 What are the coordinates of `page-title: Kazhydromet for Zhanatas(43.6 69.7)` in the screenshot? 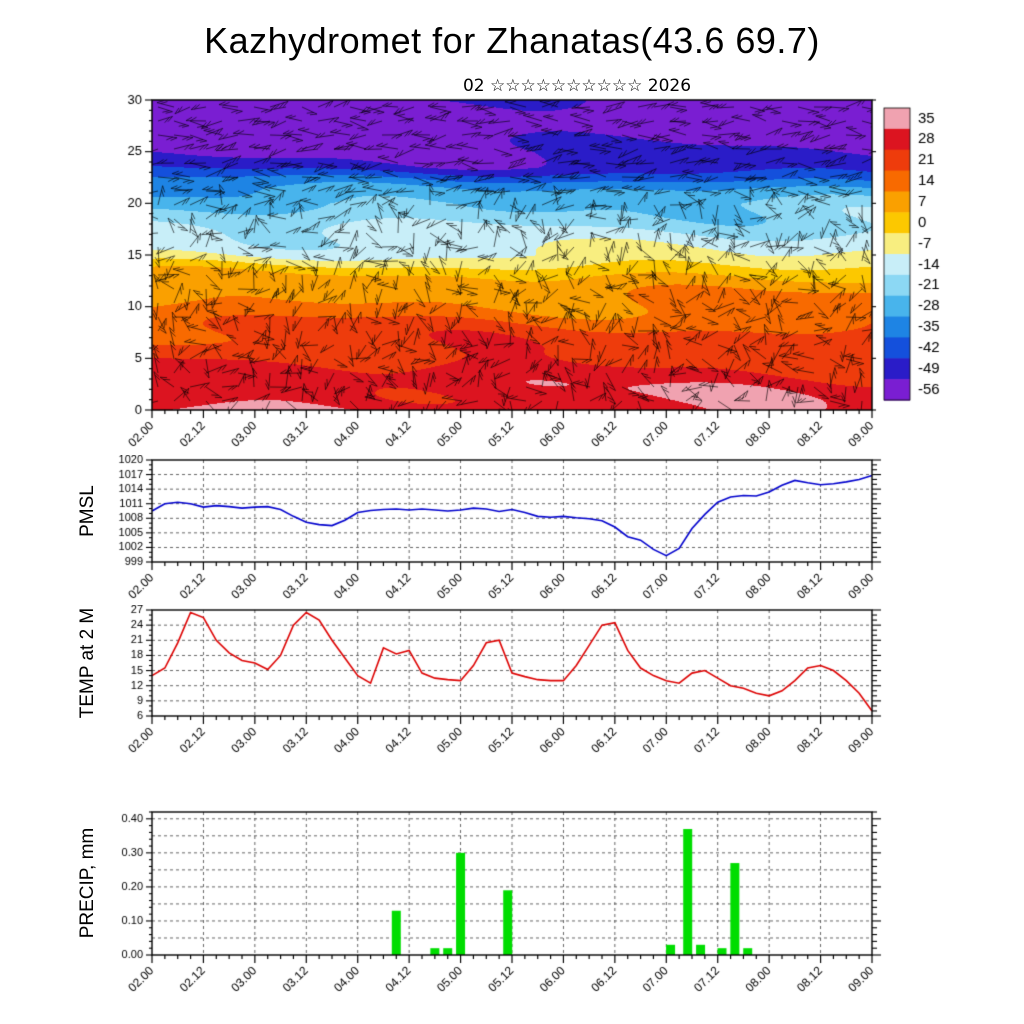 It's located at (512, 40).